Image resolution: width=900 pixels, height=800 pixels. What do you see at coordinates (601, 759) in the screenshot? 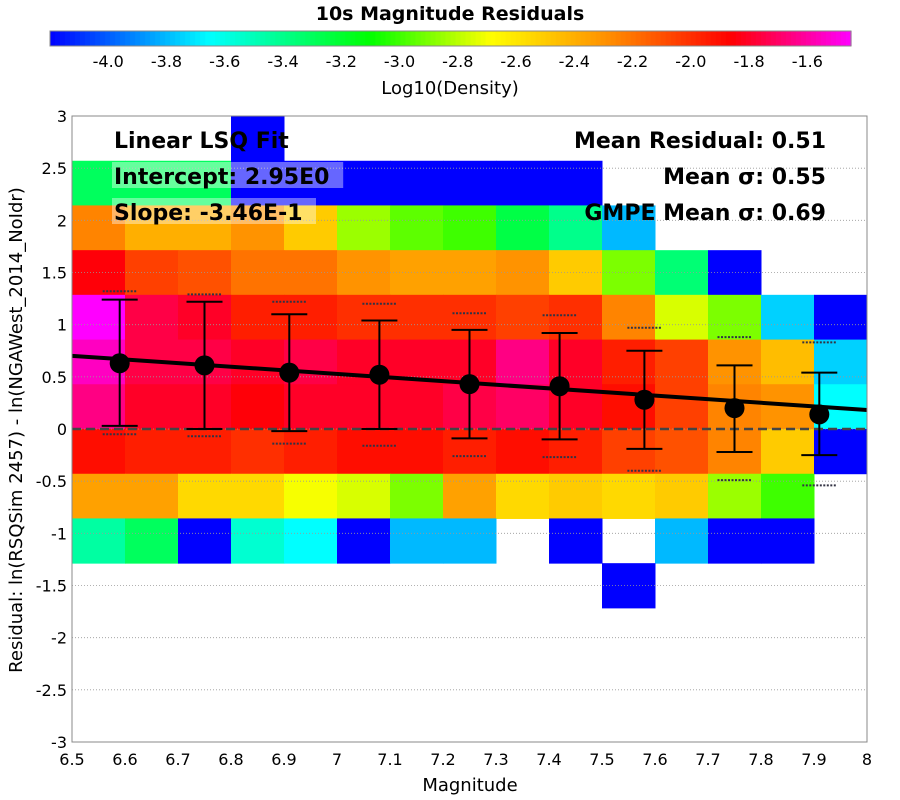
I see `x-tick-label: 7.5` at bounding box center [601, 759].